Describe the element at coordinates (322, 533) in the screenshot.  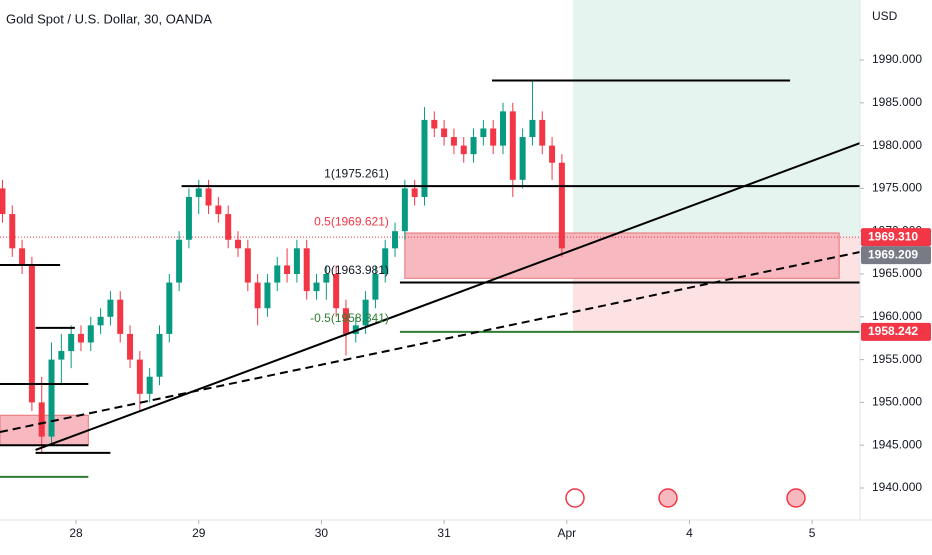
I see `x-tick-label: 30` at that location.